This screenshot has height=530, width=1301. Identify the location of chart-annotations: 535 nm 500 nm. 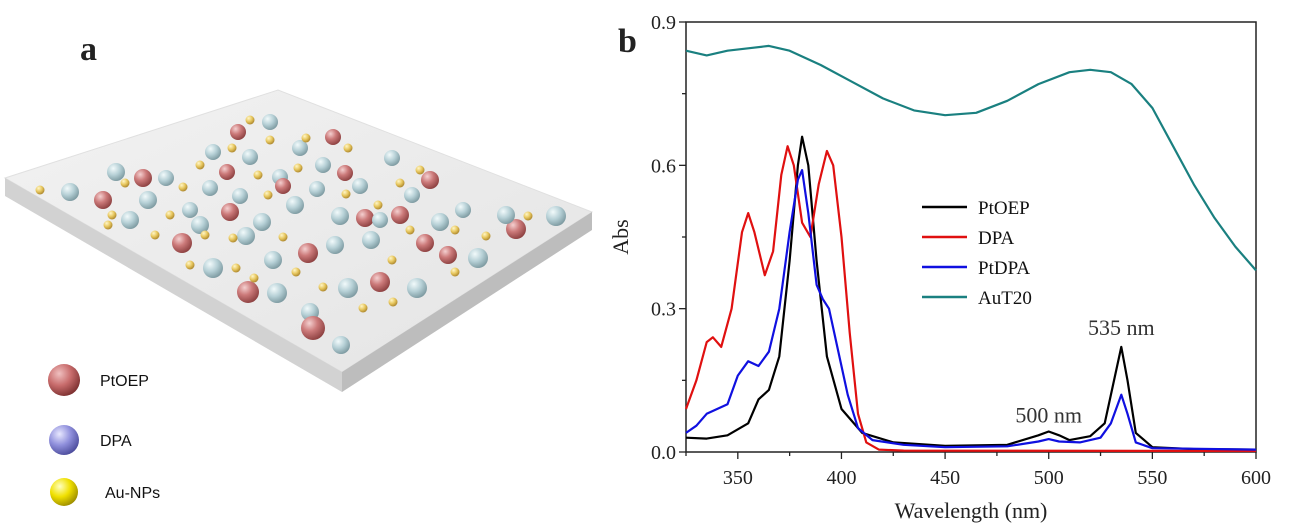
(1084, 371).